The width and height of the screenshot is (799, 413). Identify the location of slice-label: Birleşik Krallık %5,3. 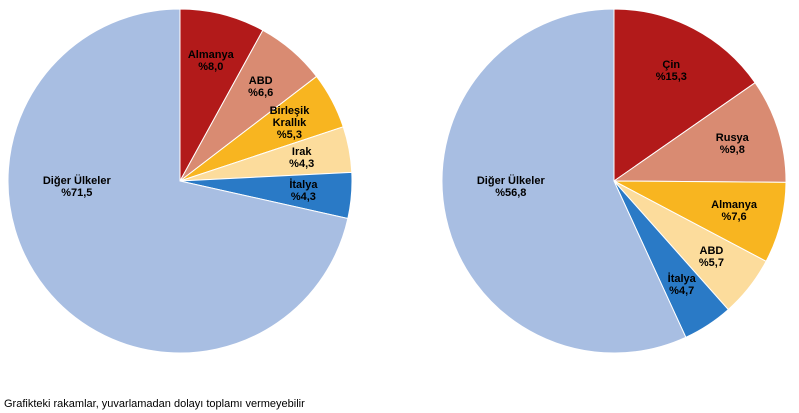
(290, 123).